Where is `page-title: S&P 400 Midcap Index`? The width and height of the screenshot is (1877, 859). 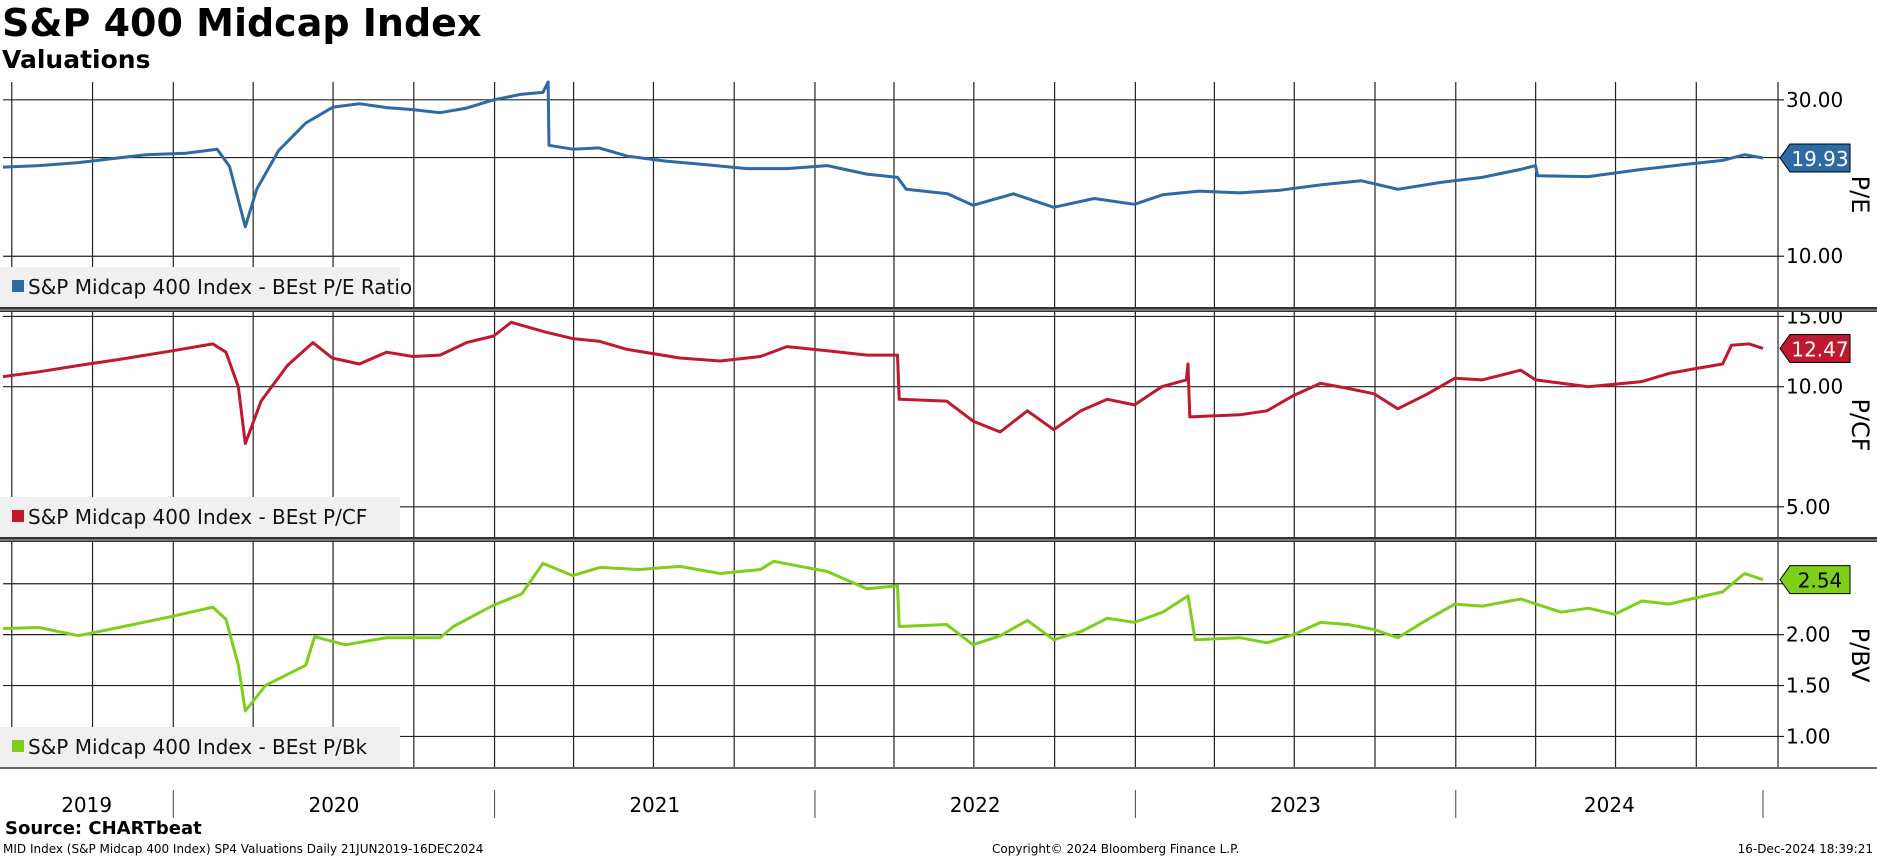
page-title: S&P 400 Midcap Index is located at coordinates (242, 23).